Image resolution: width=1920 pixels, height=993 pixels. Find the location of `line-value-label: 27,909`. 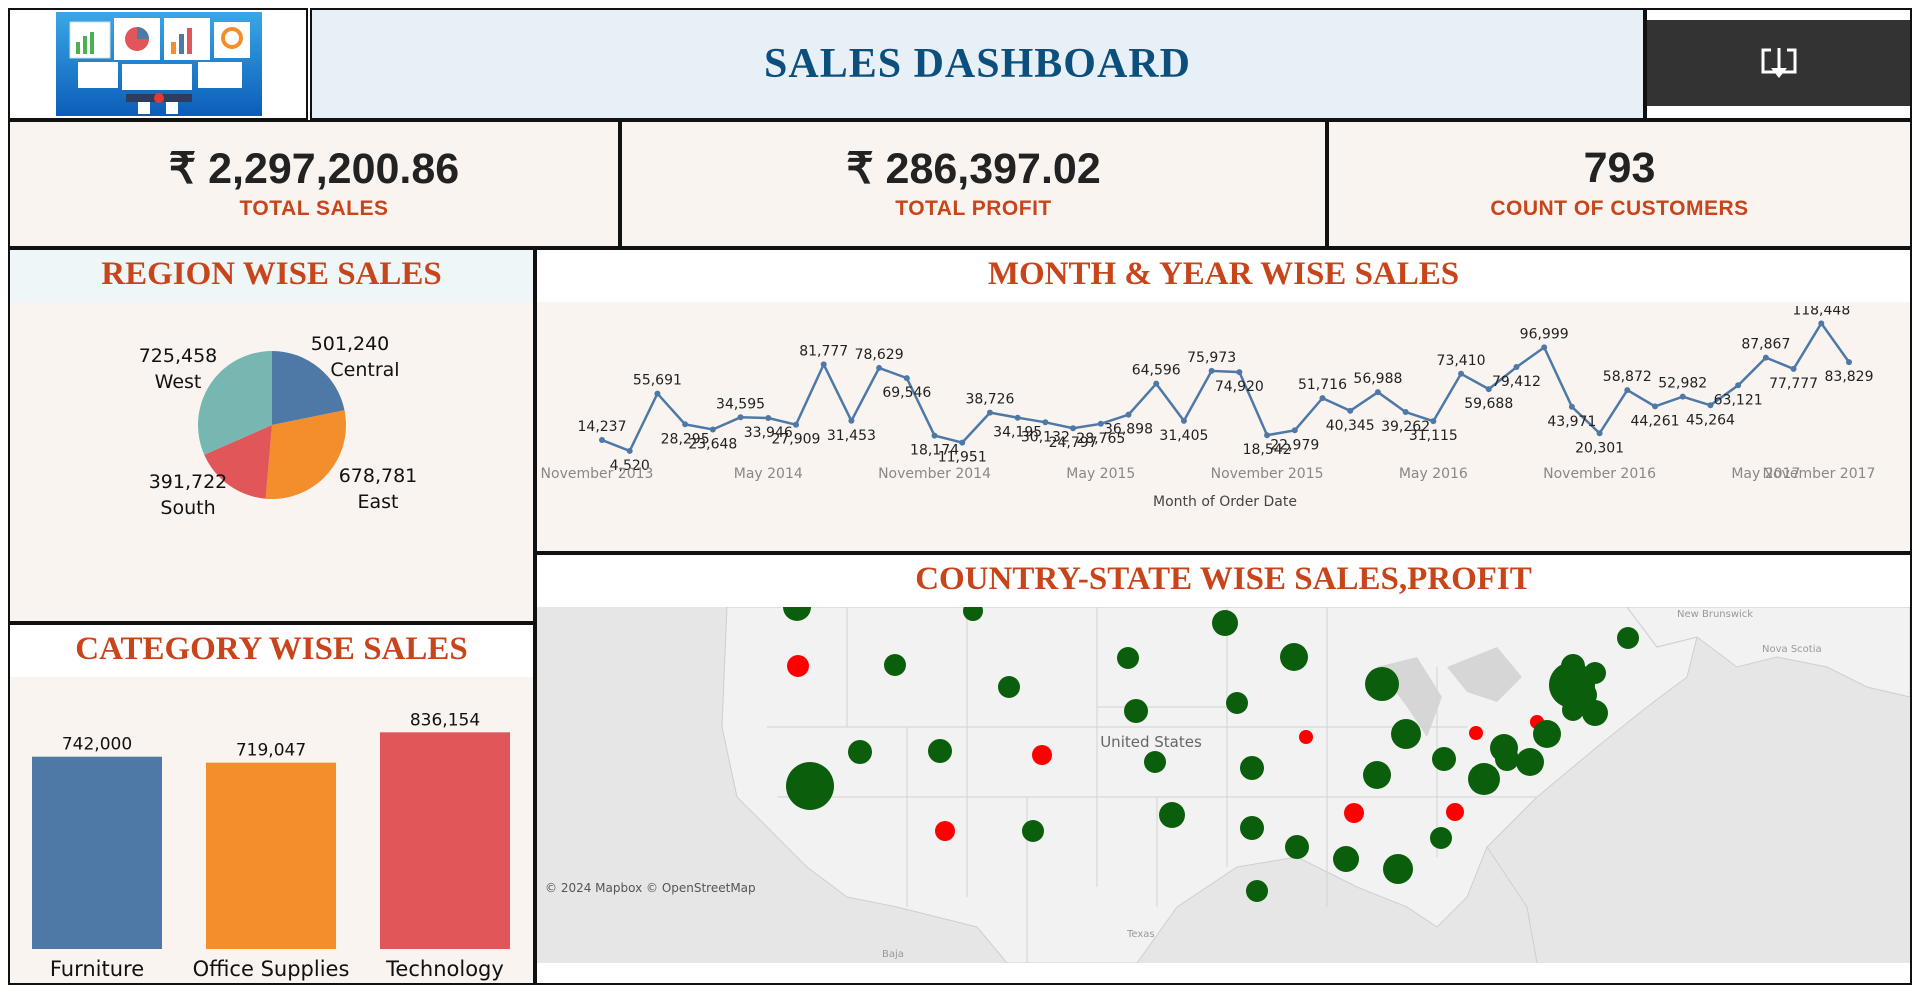

line-value-label: 27,909 is located at coordinates (795, 440).